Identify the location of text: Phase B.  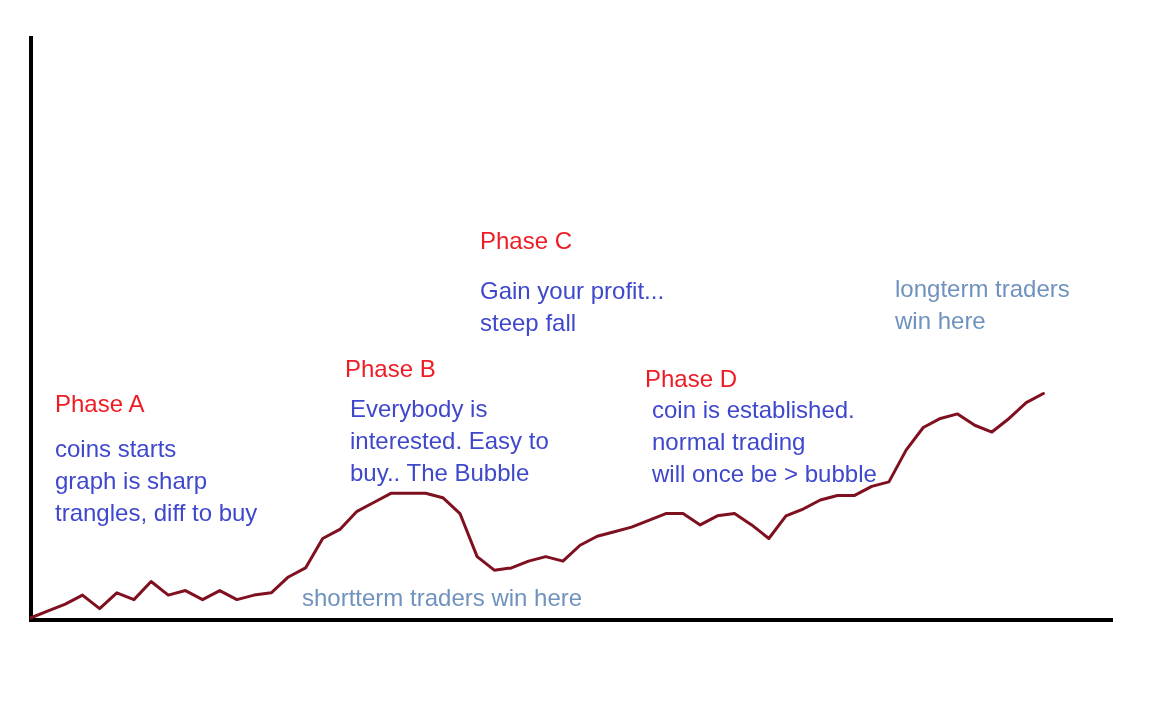
(390, 368).